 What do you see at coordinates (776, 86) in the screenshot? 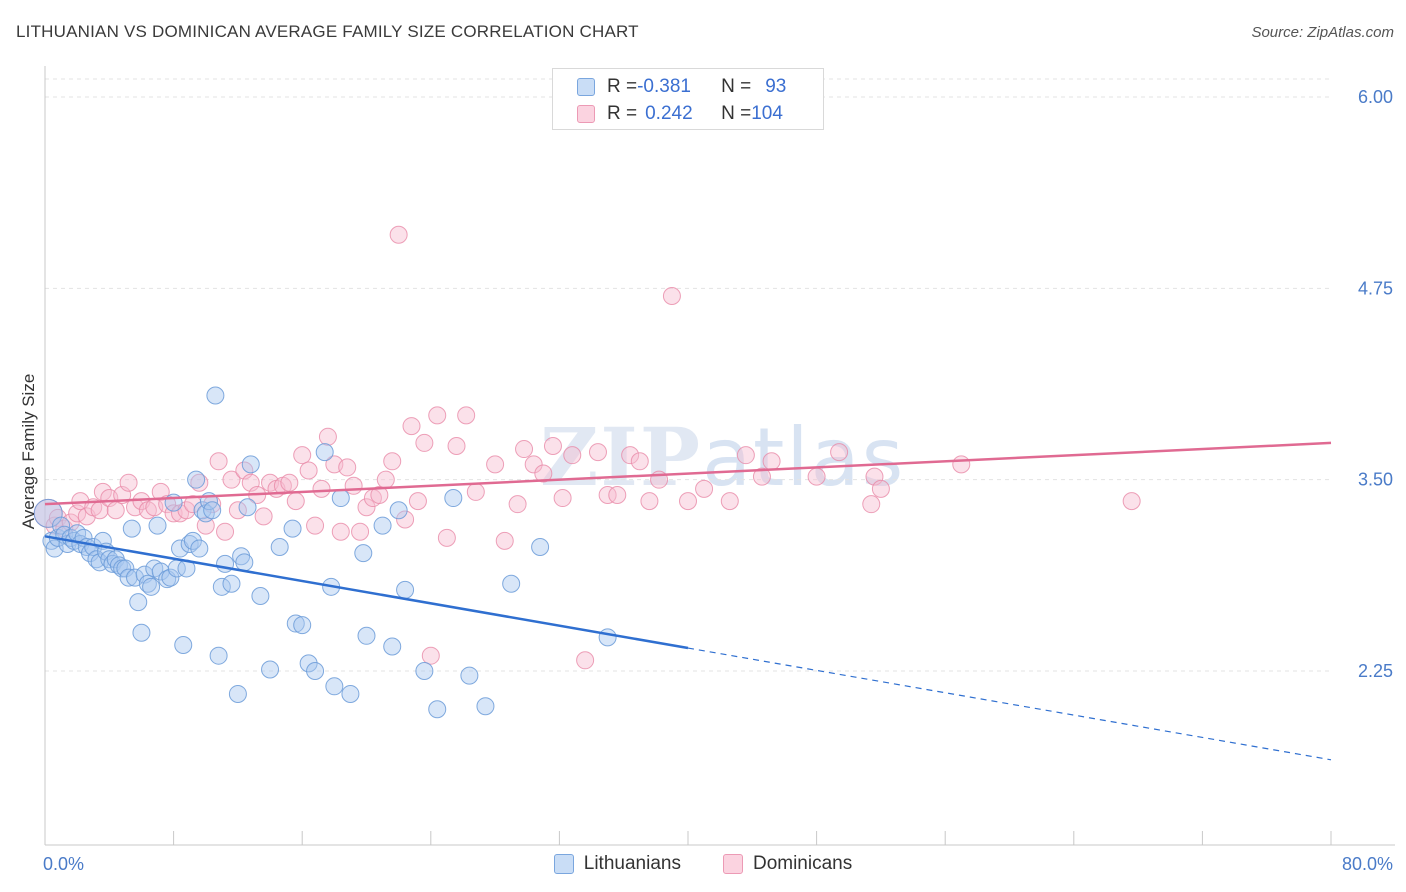
I see `legend-n-value: 93` at bounding box center [776, 86].